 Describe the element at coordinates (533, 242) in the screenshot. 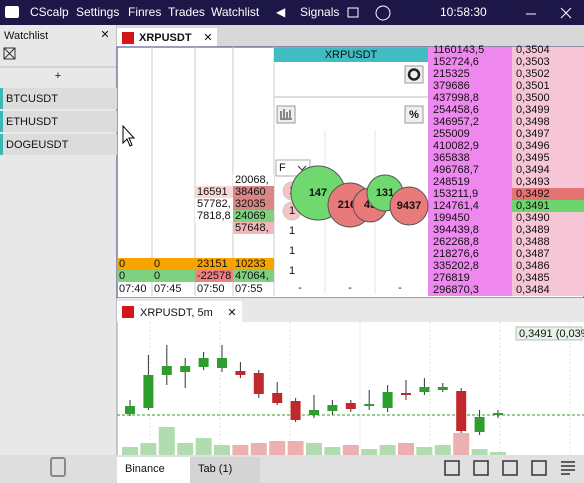

I see `book-price: 0,3488` at that location.